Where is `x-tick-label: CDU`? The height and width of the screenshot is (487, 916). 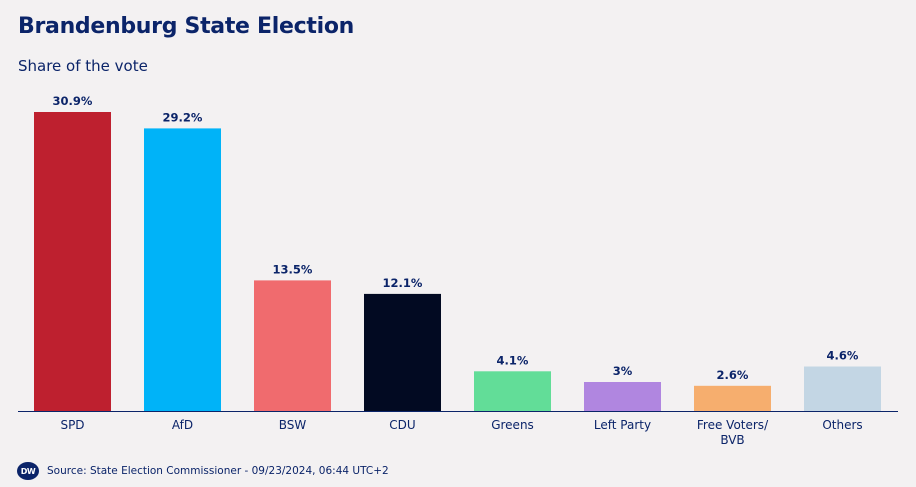
x-tick-label: CDU is located at coordinates (402, 425).